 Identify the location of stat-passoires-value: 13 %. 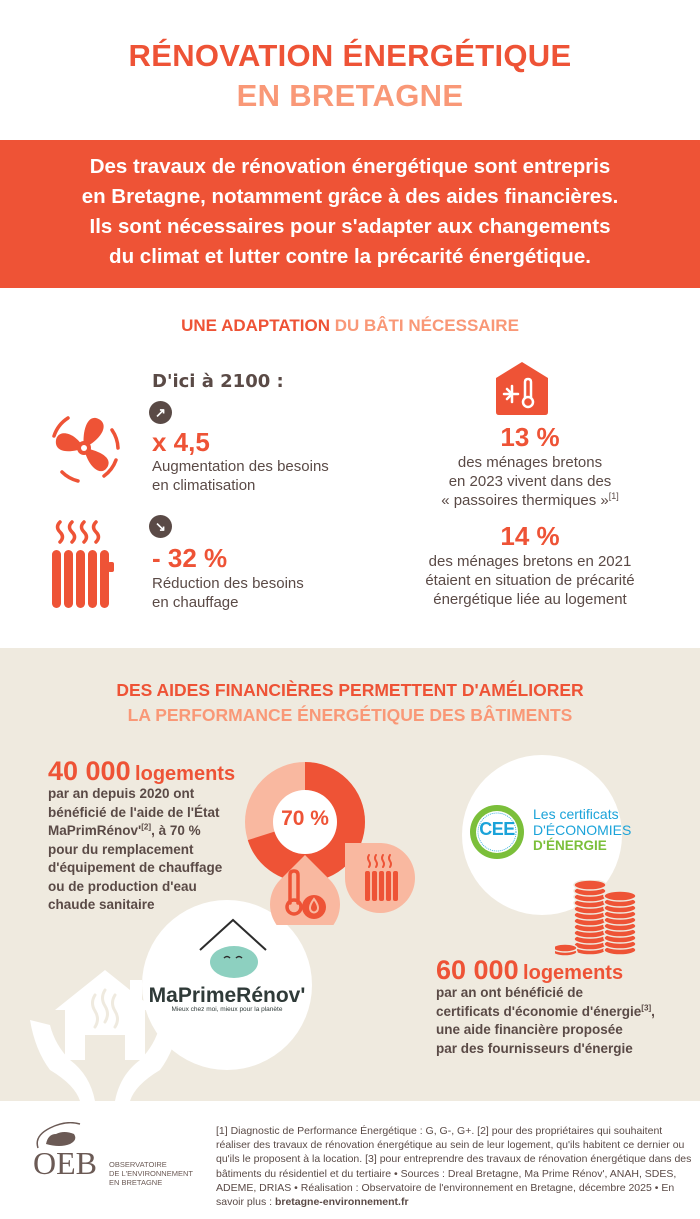
(530, 437).